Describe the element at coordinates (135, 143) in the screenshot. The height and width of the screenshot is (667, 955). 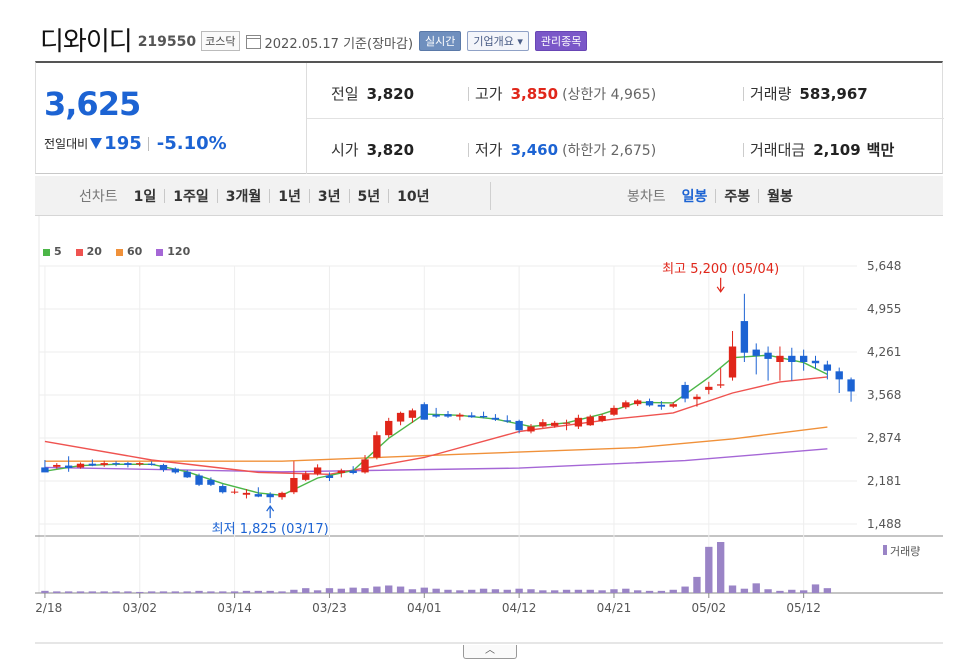
I see `change-summary: 전일대비 195 -5.10%` at that location.